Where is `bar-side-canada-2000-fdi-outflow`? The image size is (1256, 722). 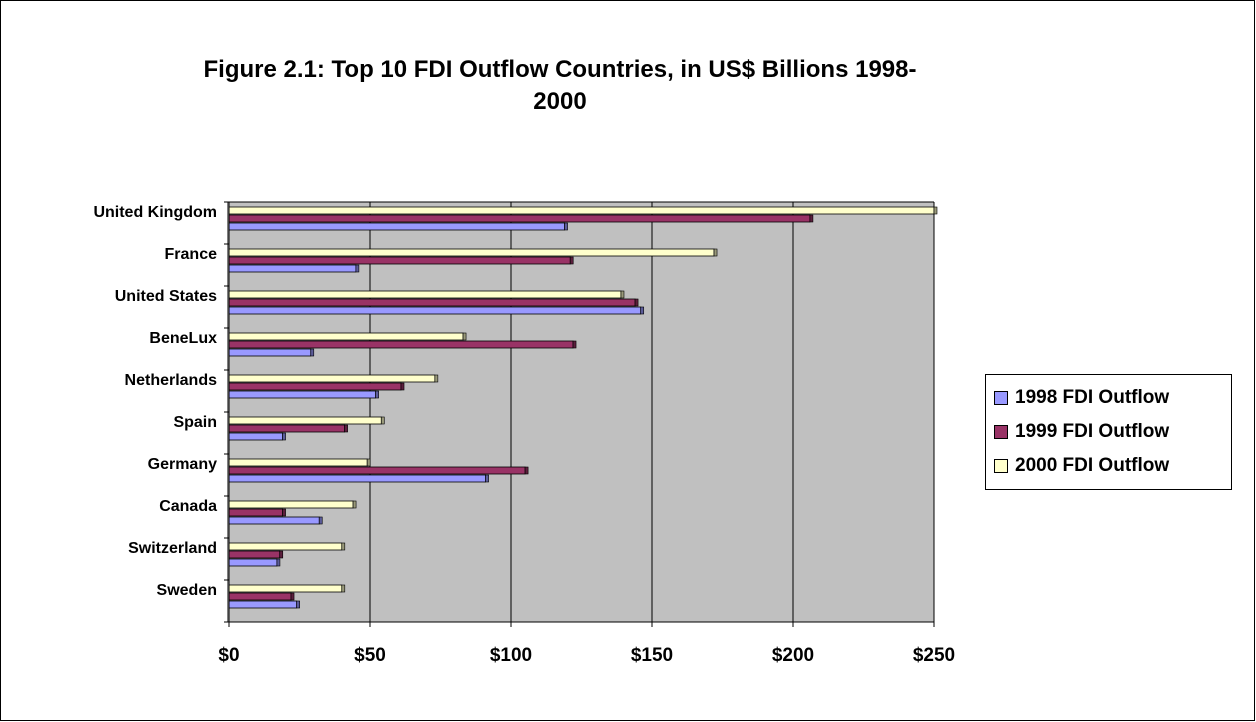
bar-side-canada-2000-fdi-outflow is located at coordinates (354, 504).